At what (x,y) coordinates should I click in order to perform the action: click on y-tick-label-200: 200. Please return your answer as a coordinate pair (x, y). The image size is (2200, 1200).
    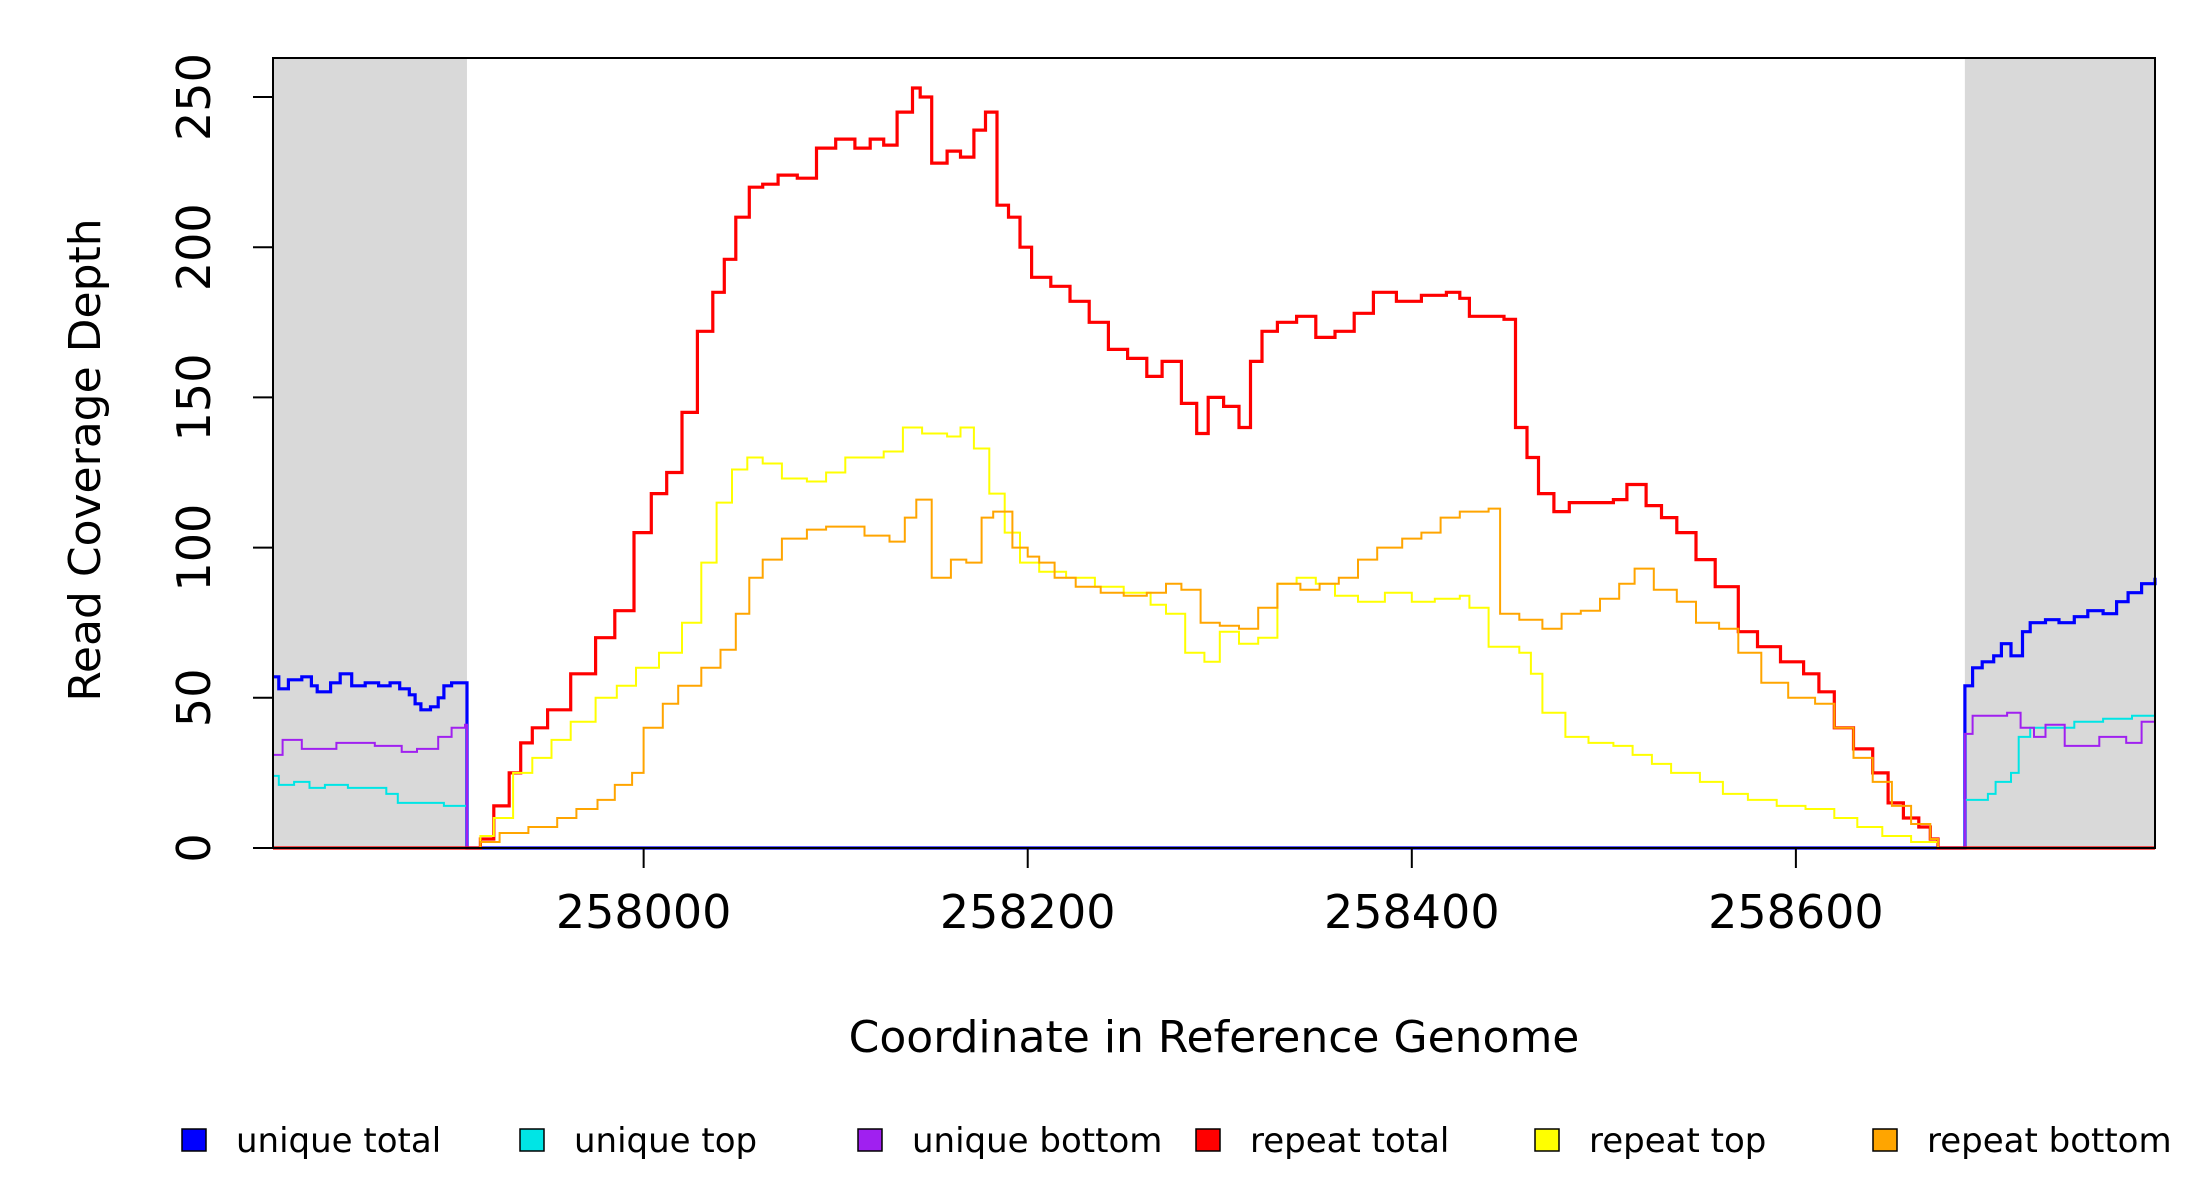
    Looking at the image, I should click on (194, 247).